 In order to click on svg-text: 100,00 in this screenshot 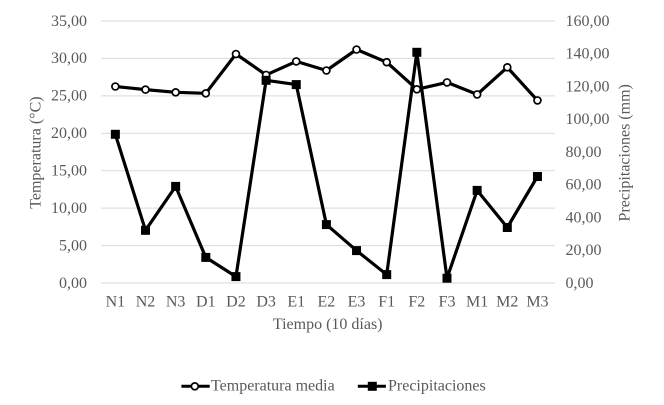, I will do `click(588, 119)`.